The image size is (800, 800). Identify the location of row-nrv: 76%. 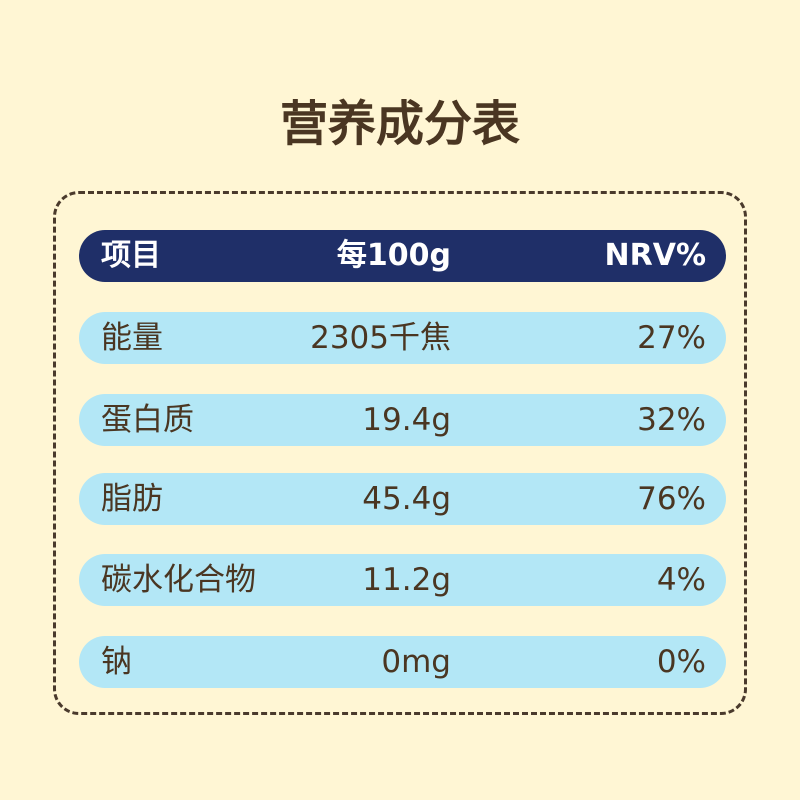
(671, 499).